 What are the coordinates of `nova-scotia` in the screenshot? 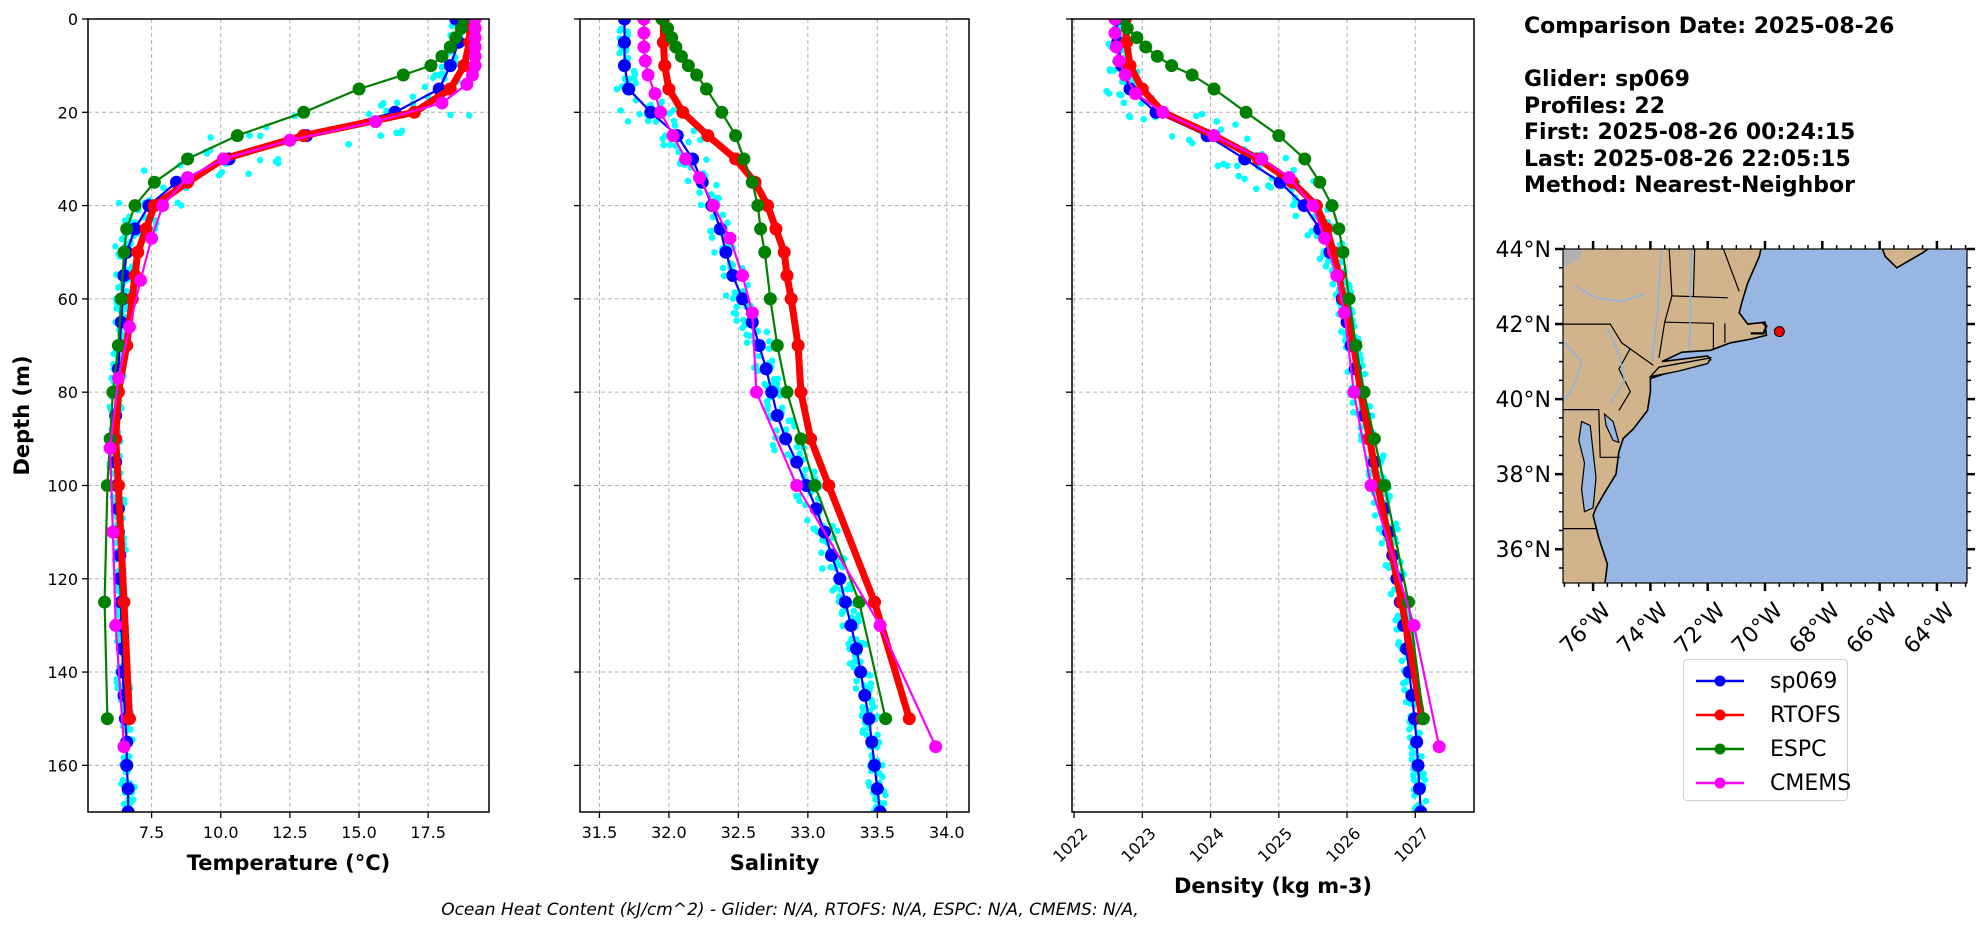 It's located at (1905, 259).